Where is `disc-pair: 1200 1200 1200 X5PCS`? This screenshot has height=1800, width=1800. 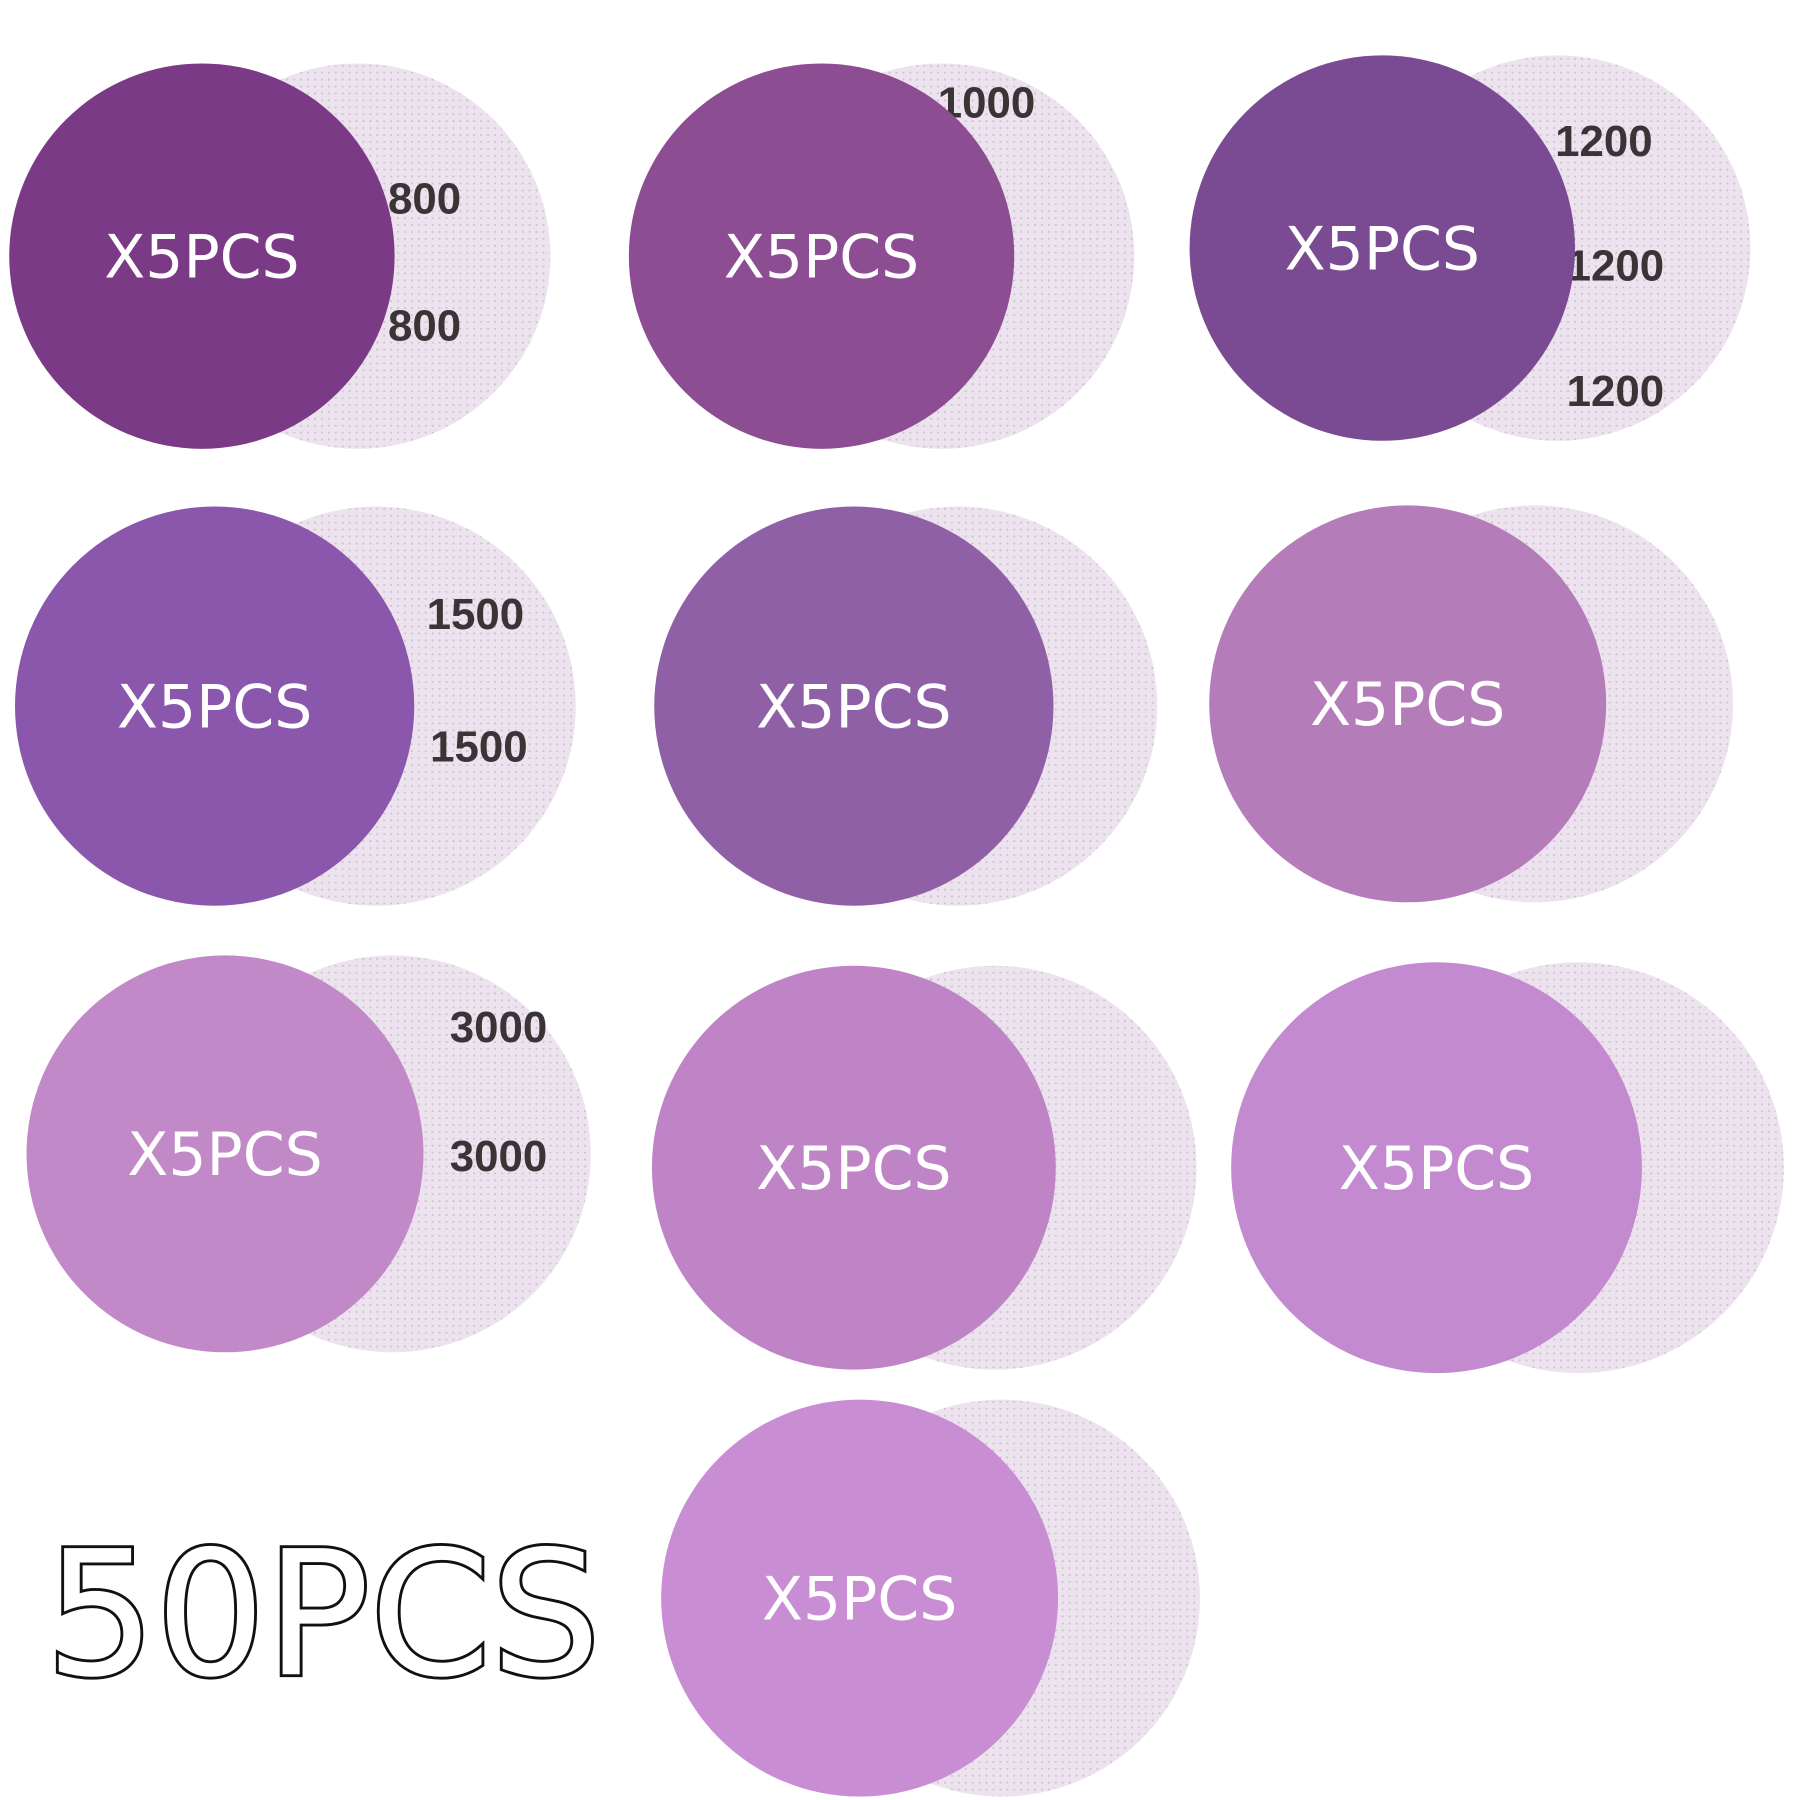 disc-pair: 1200 1200 1200 X5PCS is located at coordinates (1470, 248).